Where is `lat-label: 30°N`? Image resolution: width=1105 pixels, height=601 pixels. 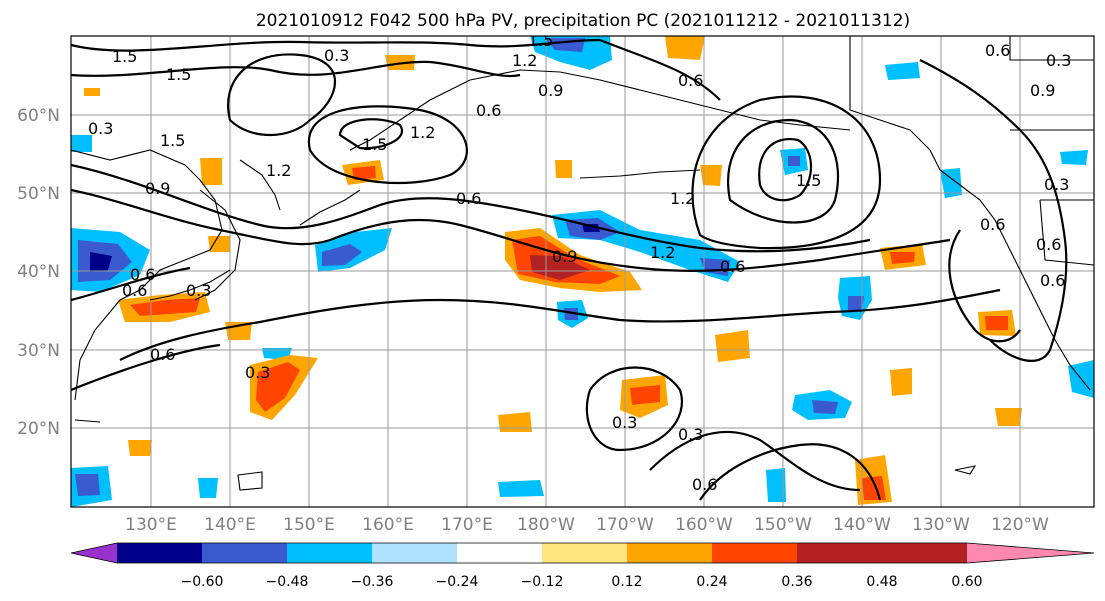 lat-label: 30°N is located at coordinates (38, 351).